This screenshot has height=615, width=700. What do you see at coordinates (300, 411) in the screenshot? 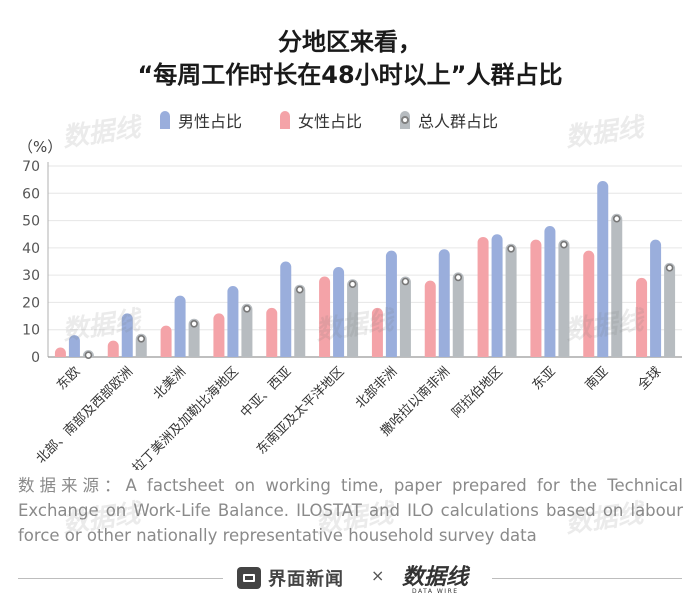
I see `x-tick-label: 东南亚及太平洋地区` at bounding box center [300, 411].